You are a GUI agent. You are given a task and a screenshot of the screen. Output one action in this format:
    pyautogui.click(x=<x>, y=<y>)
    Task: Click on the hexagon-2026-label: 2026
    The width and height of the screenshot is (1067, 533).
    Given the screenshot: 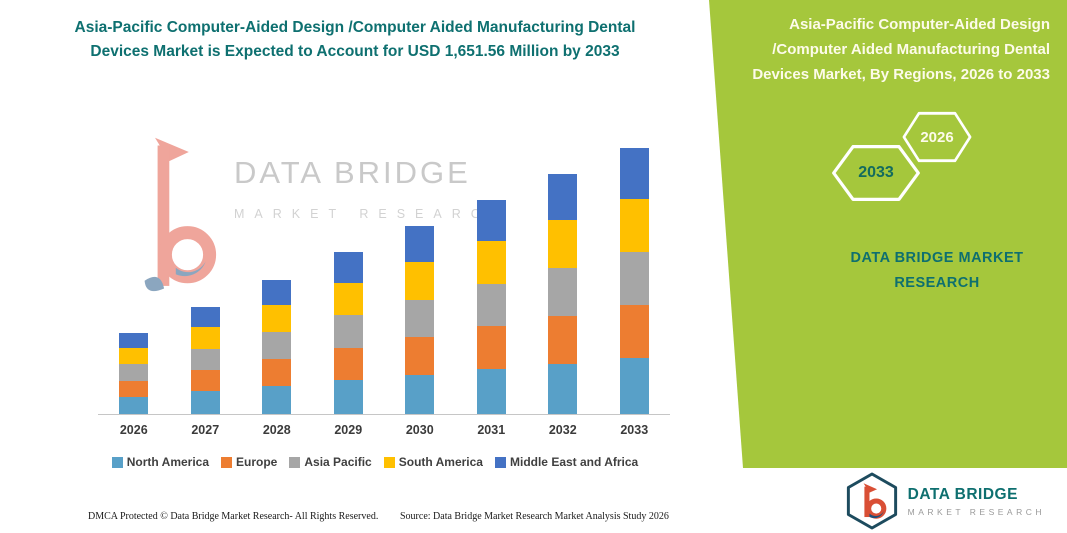 What is the action you would take?
    pyautogui.click(x=937, y=137)
    